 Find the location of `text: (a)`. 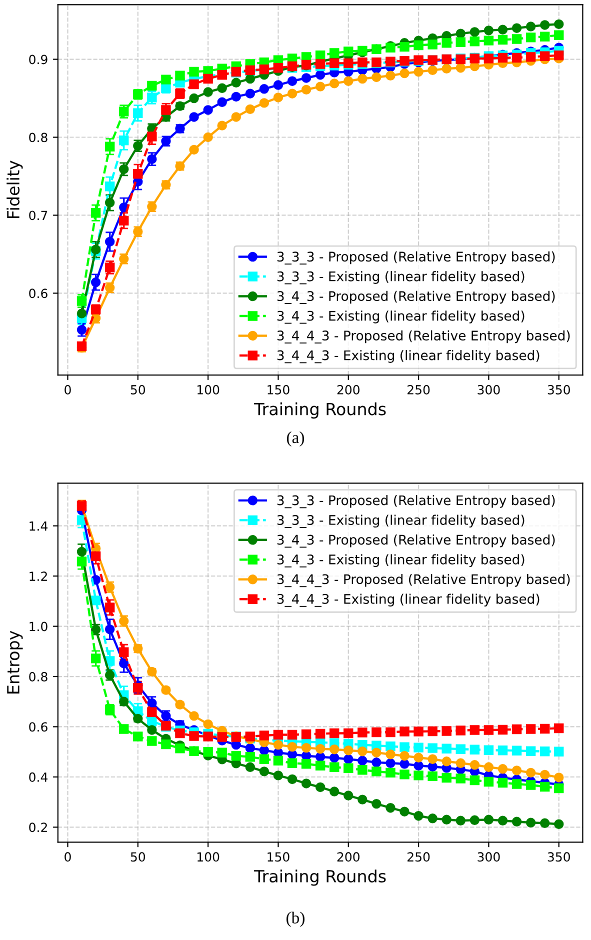

text: (a) is located at coordinates (295, 439).